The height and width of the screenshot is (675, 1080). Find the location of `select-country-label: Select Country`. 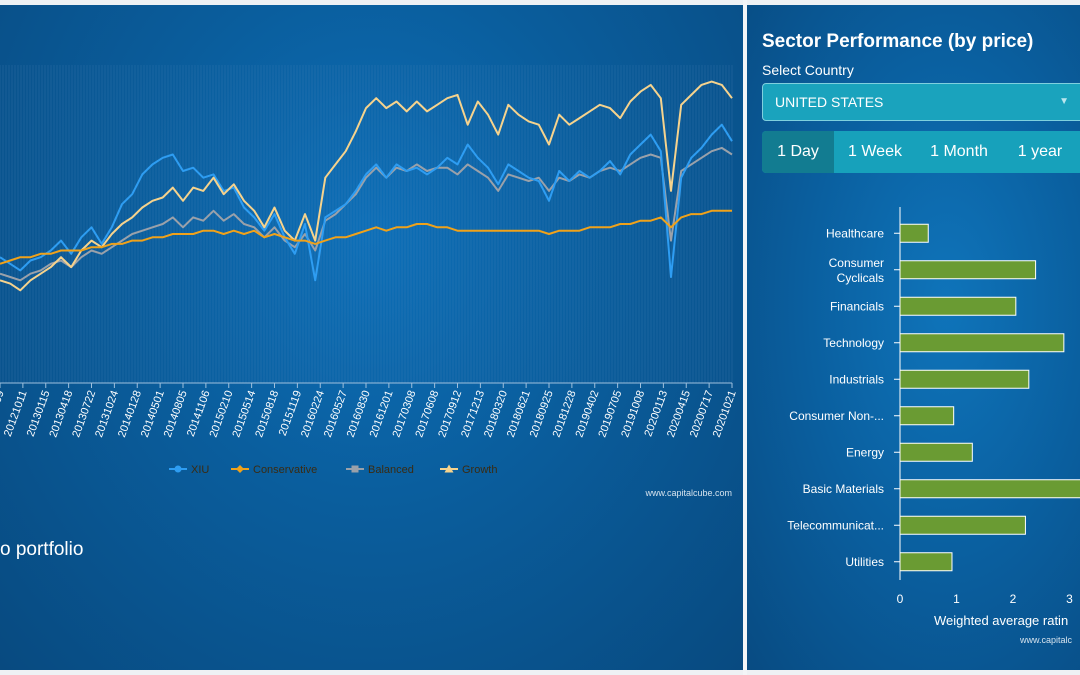

select-country-label: Select Country is located at coordinates (808, 70).